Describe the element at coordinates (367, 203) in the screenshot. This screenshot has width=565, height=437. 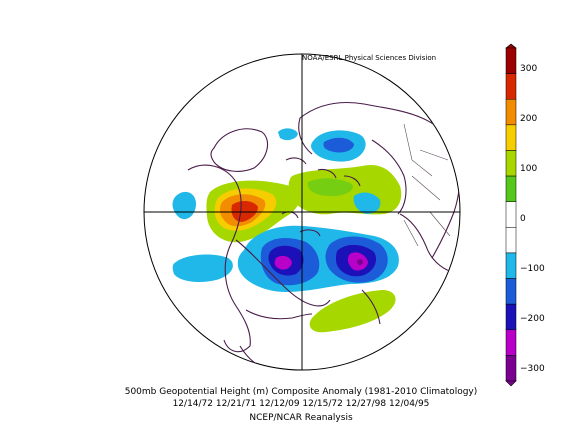
I see `negative-anomaly-siberia-west` at that location.